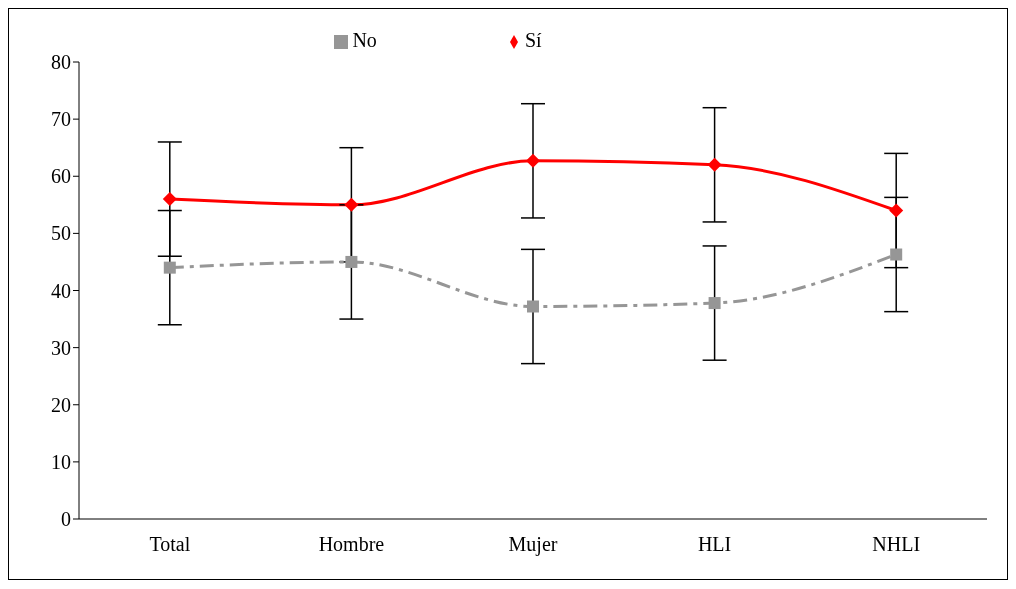 The image size is (1016, 589). I want to click on y-tick-label: 10, so click(61, 461).